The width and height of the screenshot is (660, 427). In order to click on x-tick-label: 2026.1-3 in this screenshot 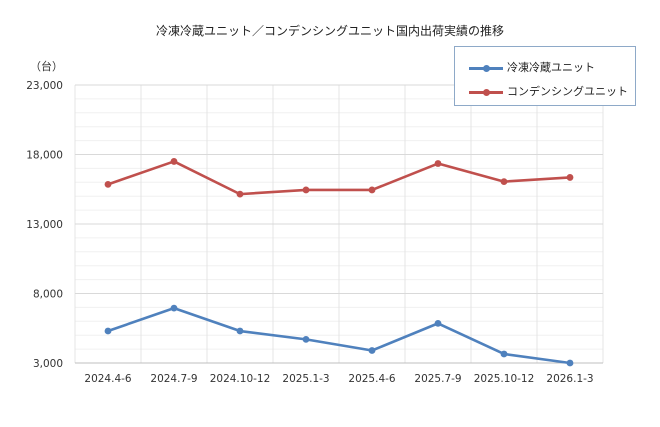, I will do `click(569, 379)`.